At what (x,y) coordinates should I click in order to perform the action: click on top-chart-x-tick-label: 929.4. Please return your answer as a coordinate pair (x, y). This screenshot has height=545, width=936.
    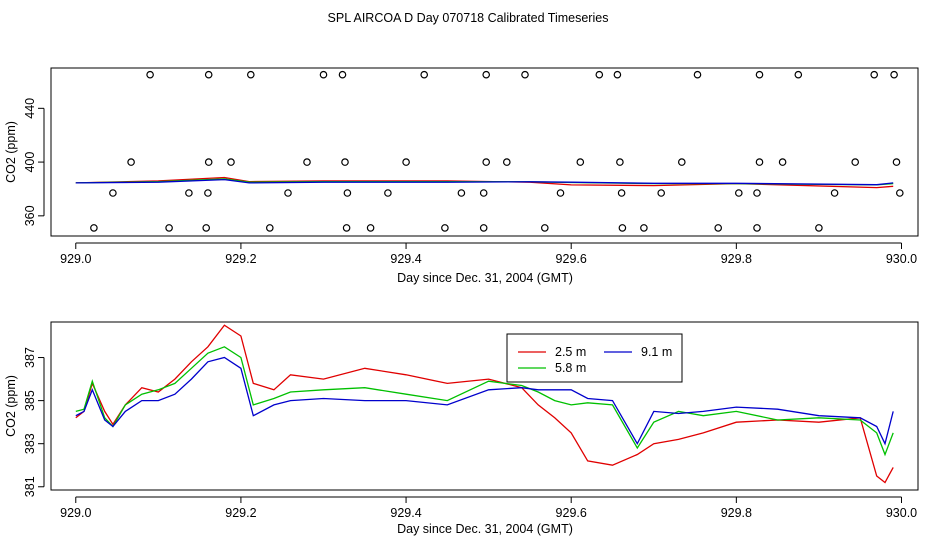
    Looking at the image, I should click on (405, 259).